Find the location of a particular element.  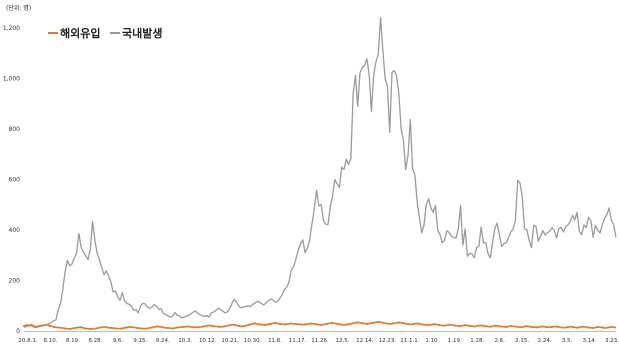

x-tick-label: 9.24. is located at coordinates (163, 341).